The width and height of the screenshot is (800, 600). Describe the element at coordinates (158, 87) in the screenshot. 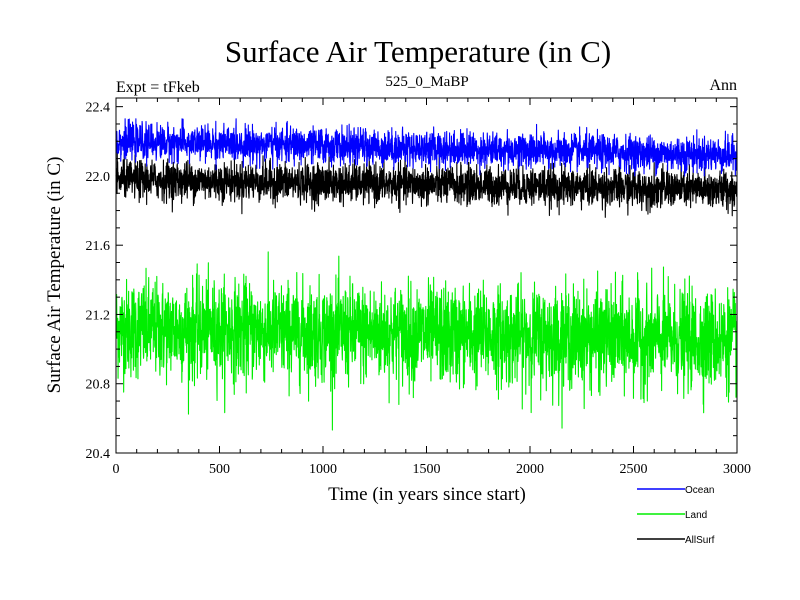

I see `subtitle-left: Expt = tFkeb` at that location.